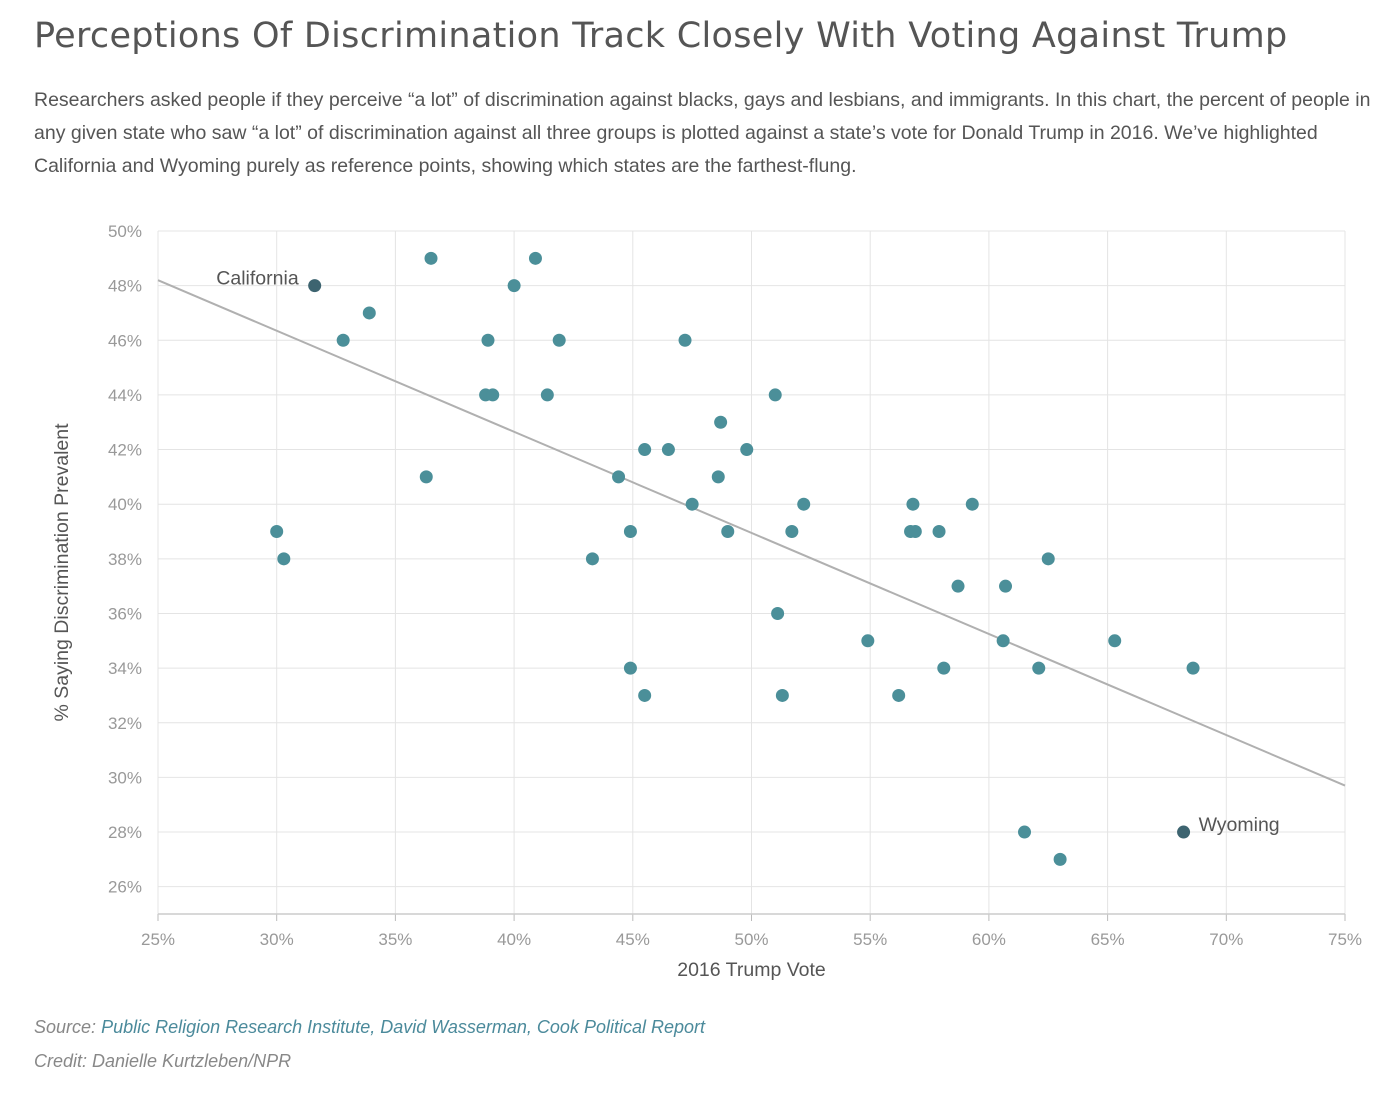 This screenshot has width=1400, height=1111. I want to click on y-tick-label: 26%, so click(125, 887).